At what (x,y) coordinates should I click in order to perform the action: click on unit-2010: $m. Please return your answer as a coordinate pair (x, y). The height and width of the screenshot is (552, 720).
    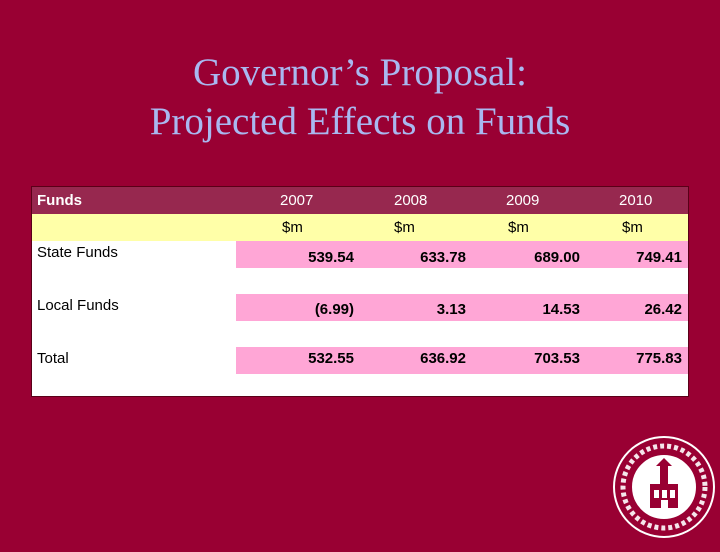
    Looking at the image, I should click on (632, 227).